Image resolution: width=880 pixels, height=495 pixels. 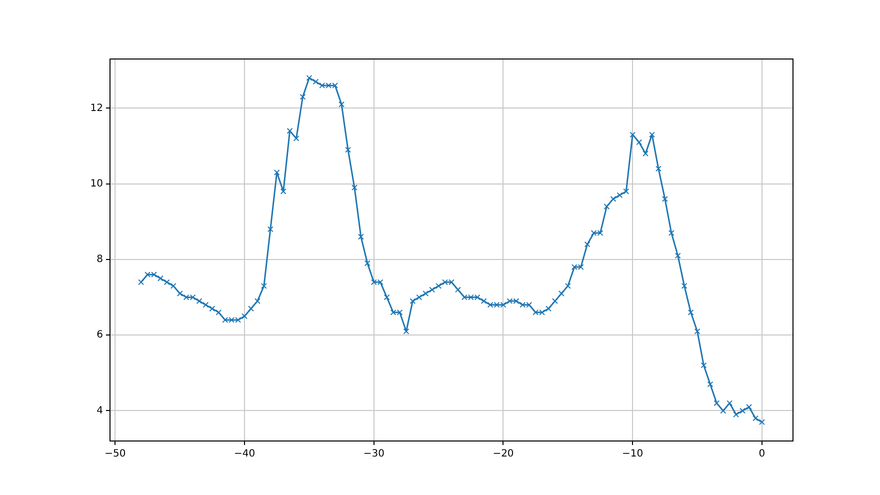 What do you see at coordinates (503, 454) in the screenshot?
I see `x-tick-label: −20` at bounding box center [503, 454].